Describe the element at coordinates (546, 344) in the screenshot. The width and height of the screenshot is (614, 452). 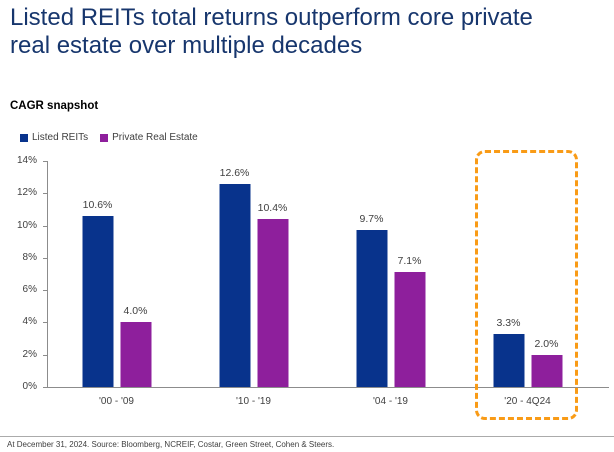
I see `data-label: 2.0%` at that location.